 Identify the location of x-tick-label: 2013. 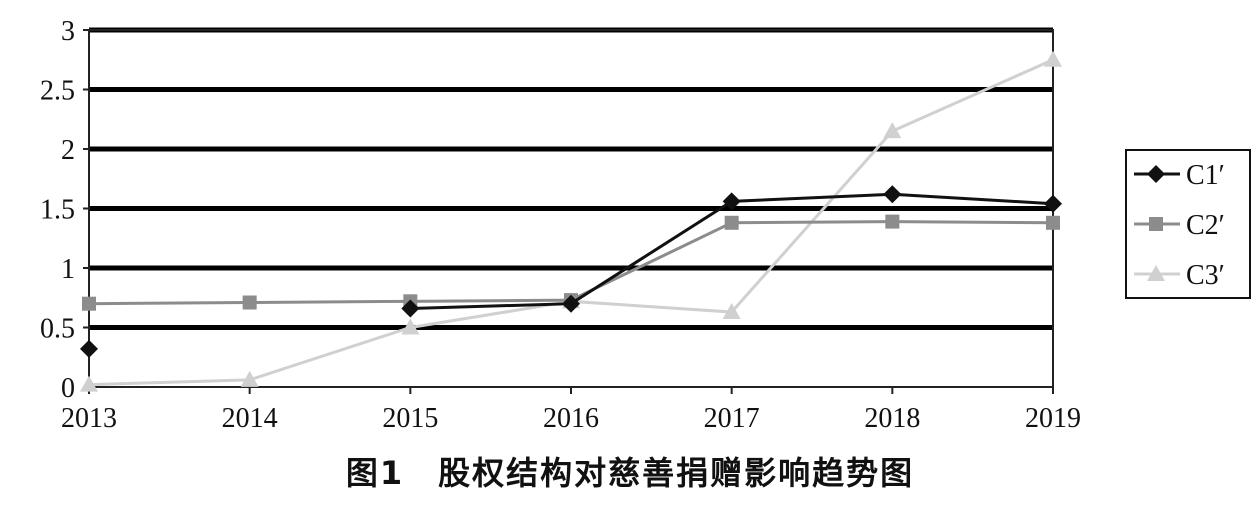
(89, 418).